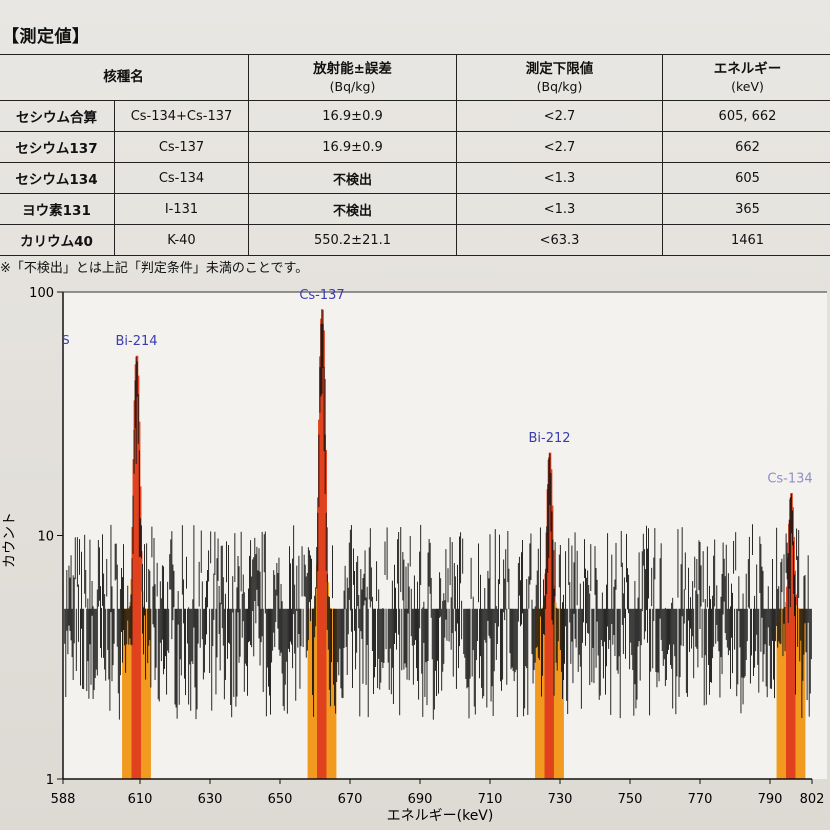 The image size is (830, 830). What do you see at coordinates (136, 341) in the screenshot?
I see `peak-label: Bi-214` at bounding box center [136, 341].